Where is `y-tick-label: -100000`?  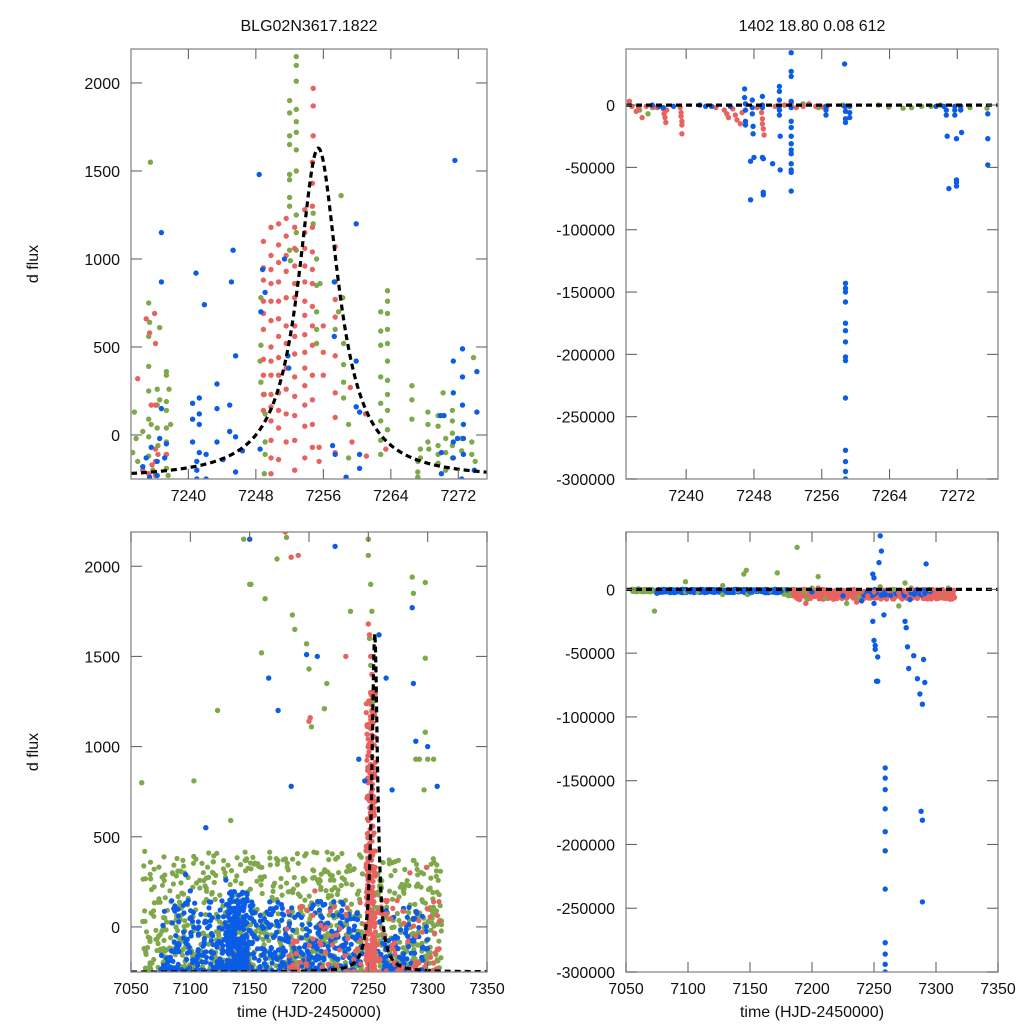 y-tick-label: -100000 is located at coordinates (585, 718).